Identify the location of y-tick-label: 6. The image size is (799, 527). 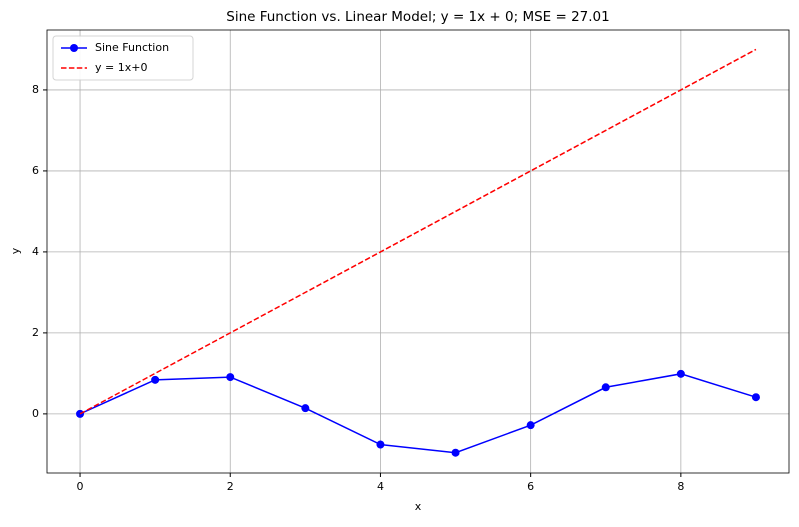
(35, 170).